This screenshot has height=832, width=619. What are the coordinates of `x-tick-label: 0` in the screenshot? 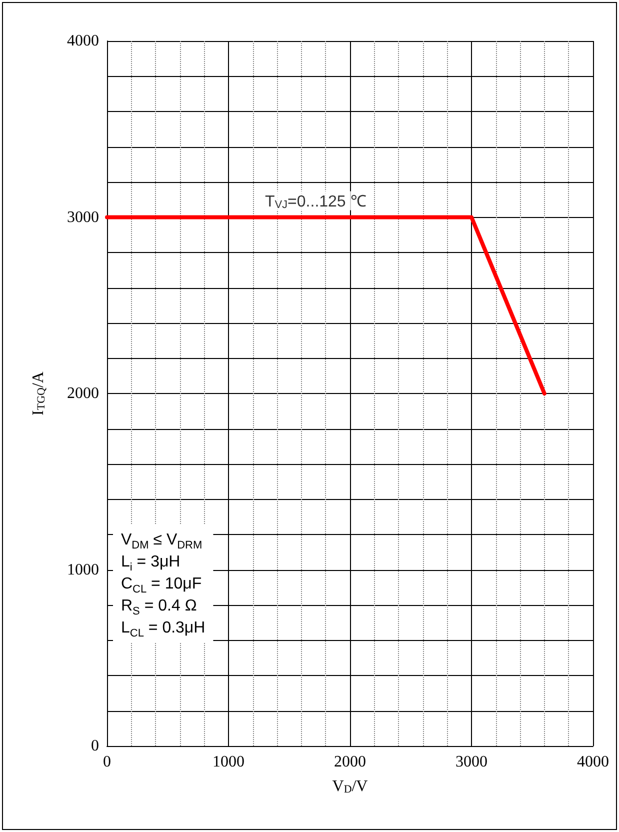 It's located at (107, 762).